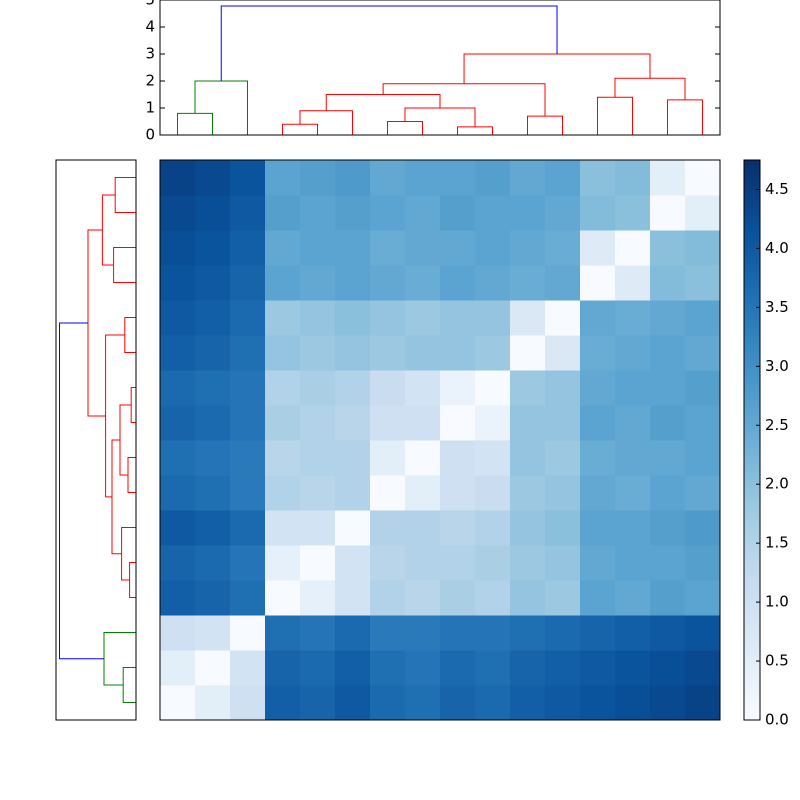  Describe the element at coordinates (150, 81) in the screenshot. I see `y-tick-label: 2` at that location.